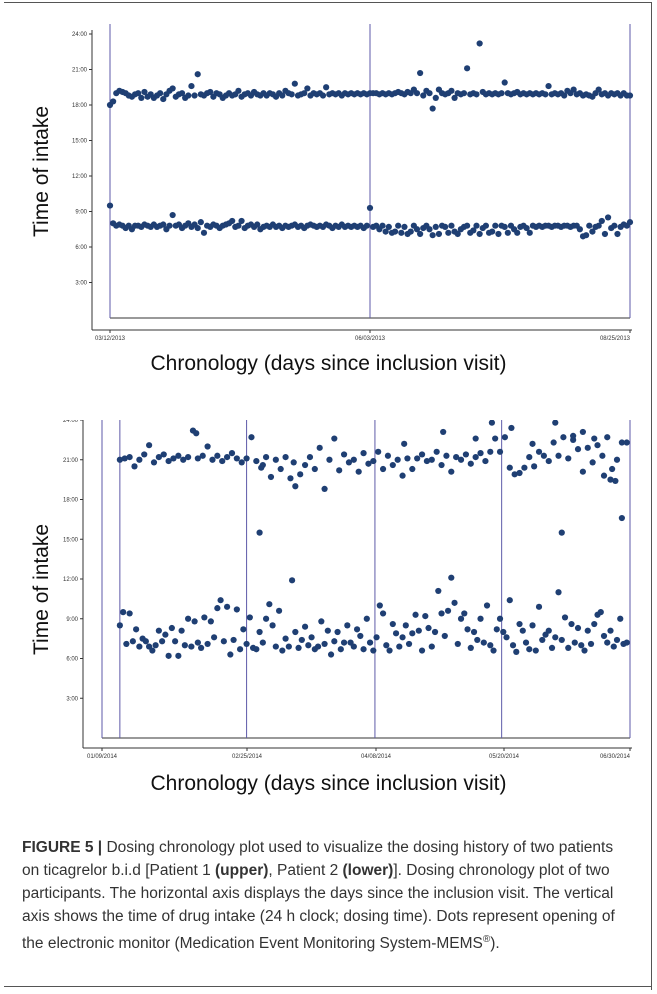  I want to click on x-tick-label: 02/25/2014, so click(247, 757).